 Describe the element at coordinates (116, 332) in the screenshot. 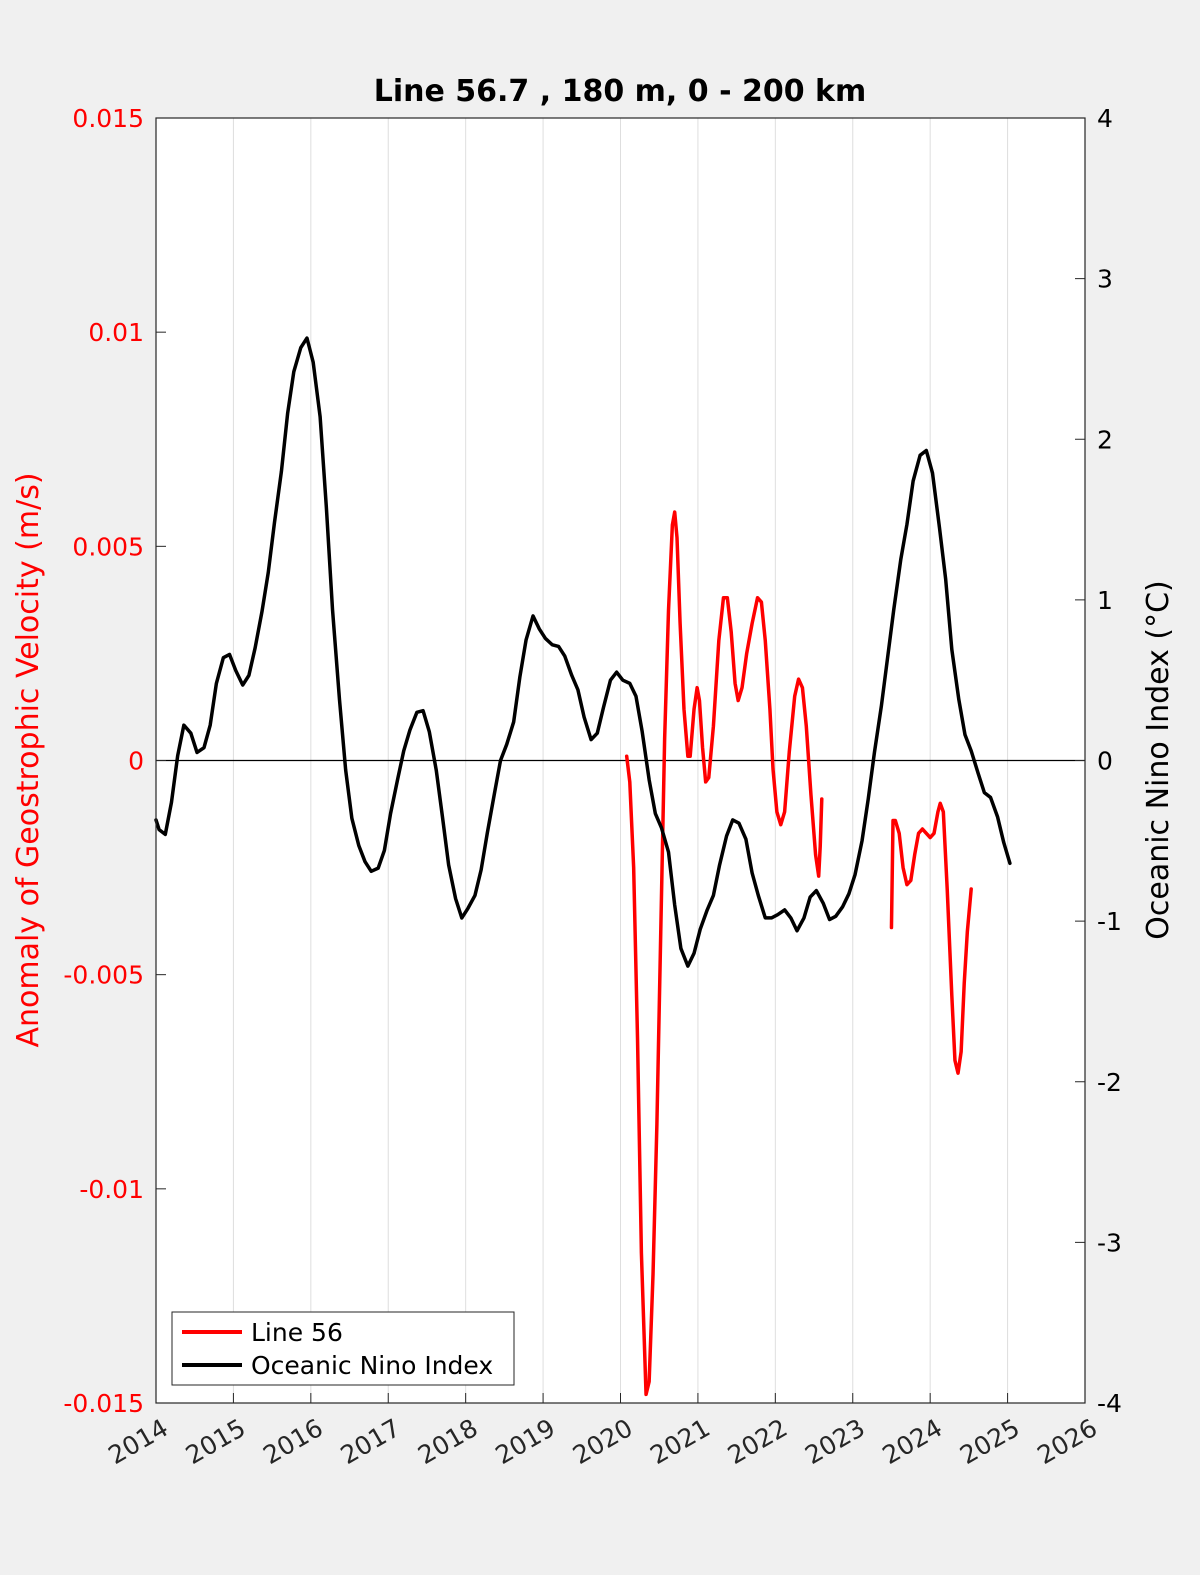

I see `y-left-tick-label: 0.01` at that location.